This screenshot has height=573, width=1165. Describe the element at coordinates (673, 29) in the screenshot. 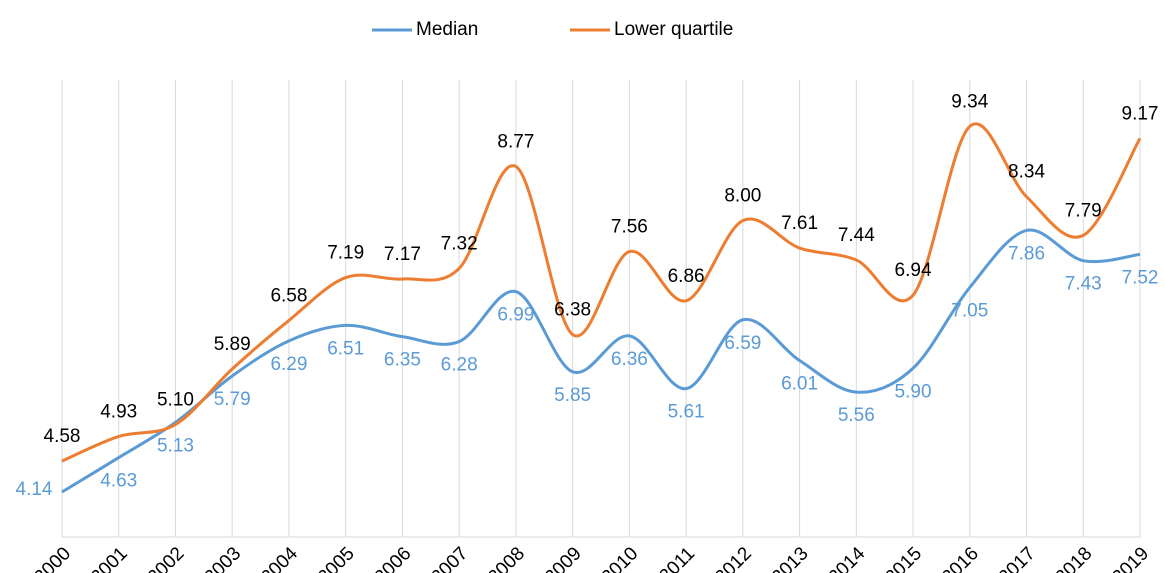

I see `legend-label: Lower quartile` at that location.